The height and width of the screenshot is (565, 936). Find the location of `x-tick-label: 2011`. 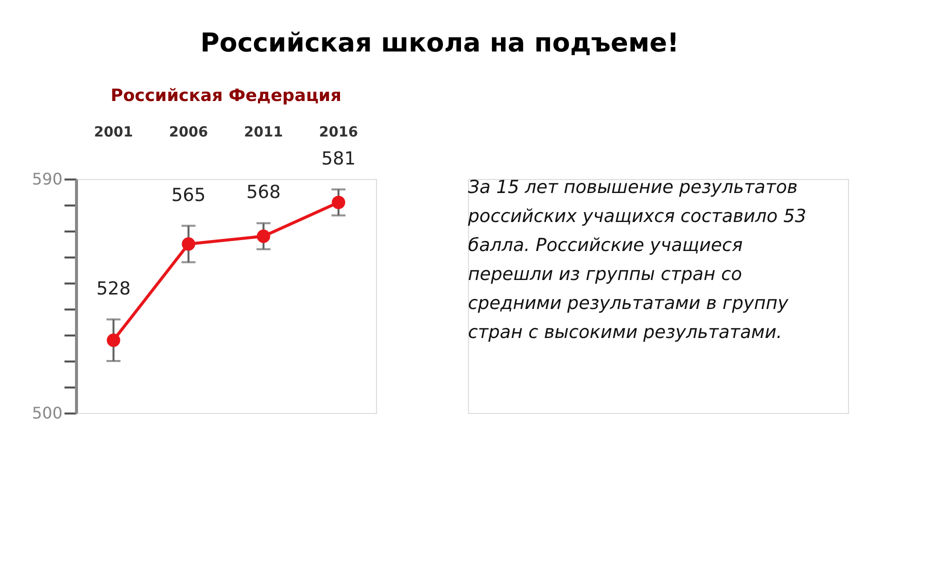

x-tick-label: 2011 is located at coordinates (263, 132).